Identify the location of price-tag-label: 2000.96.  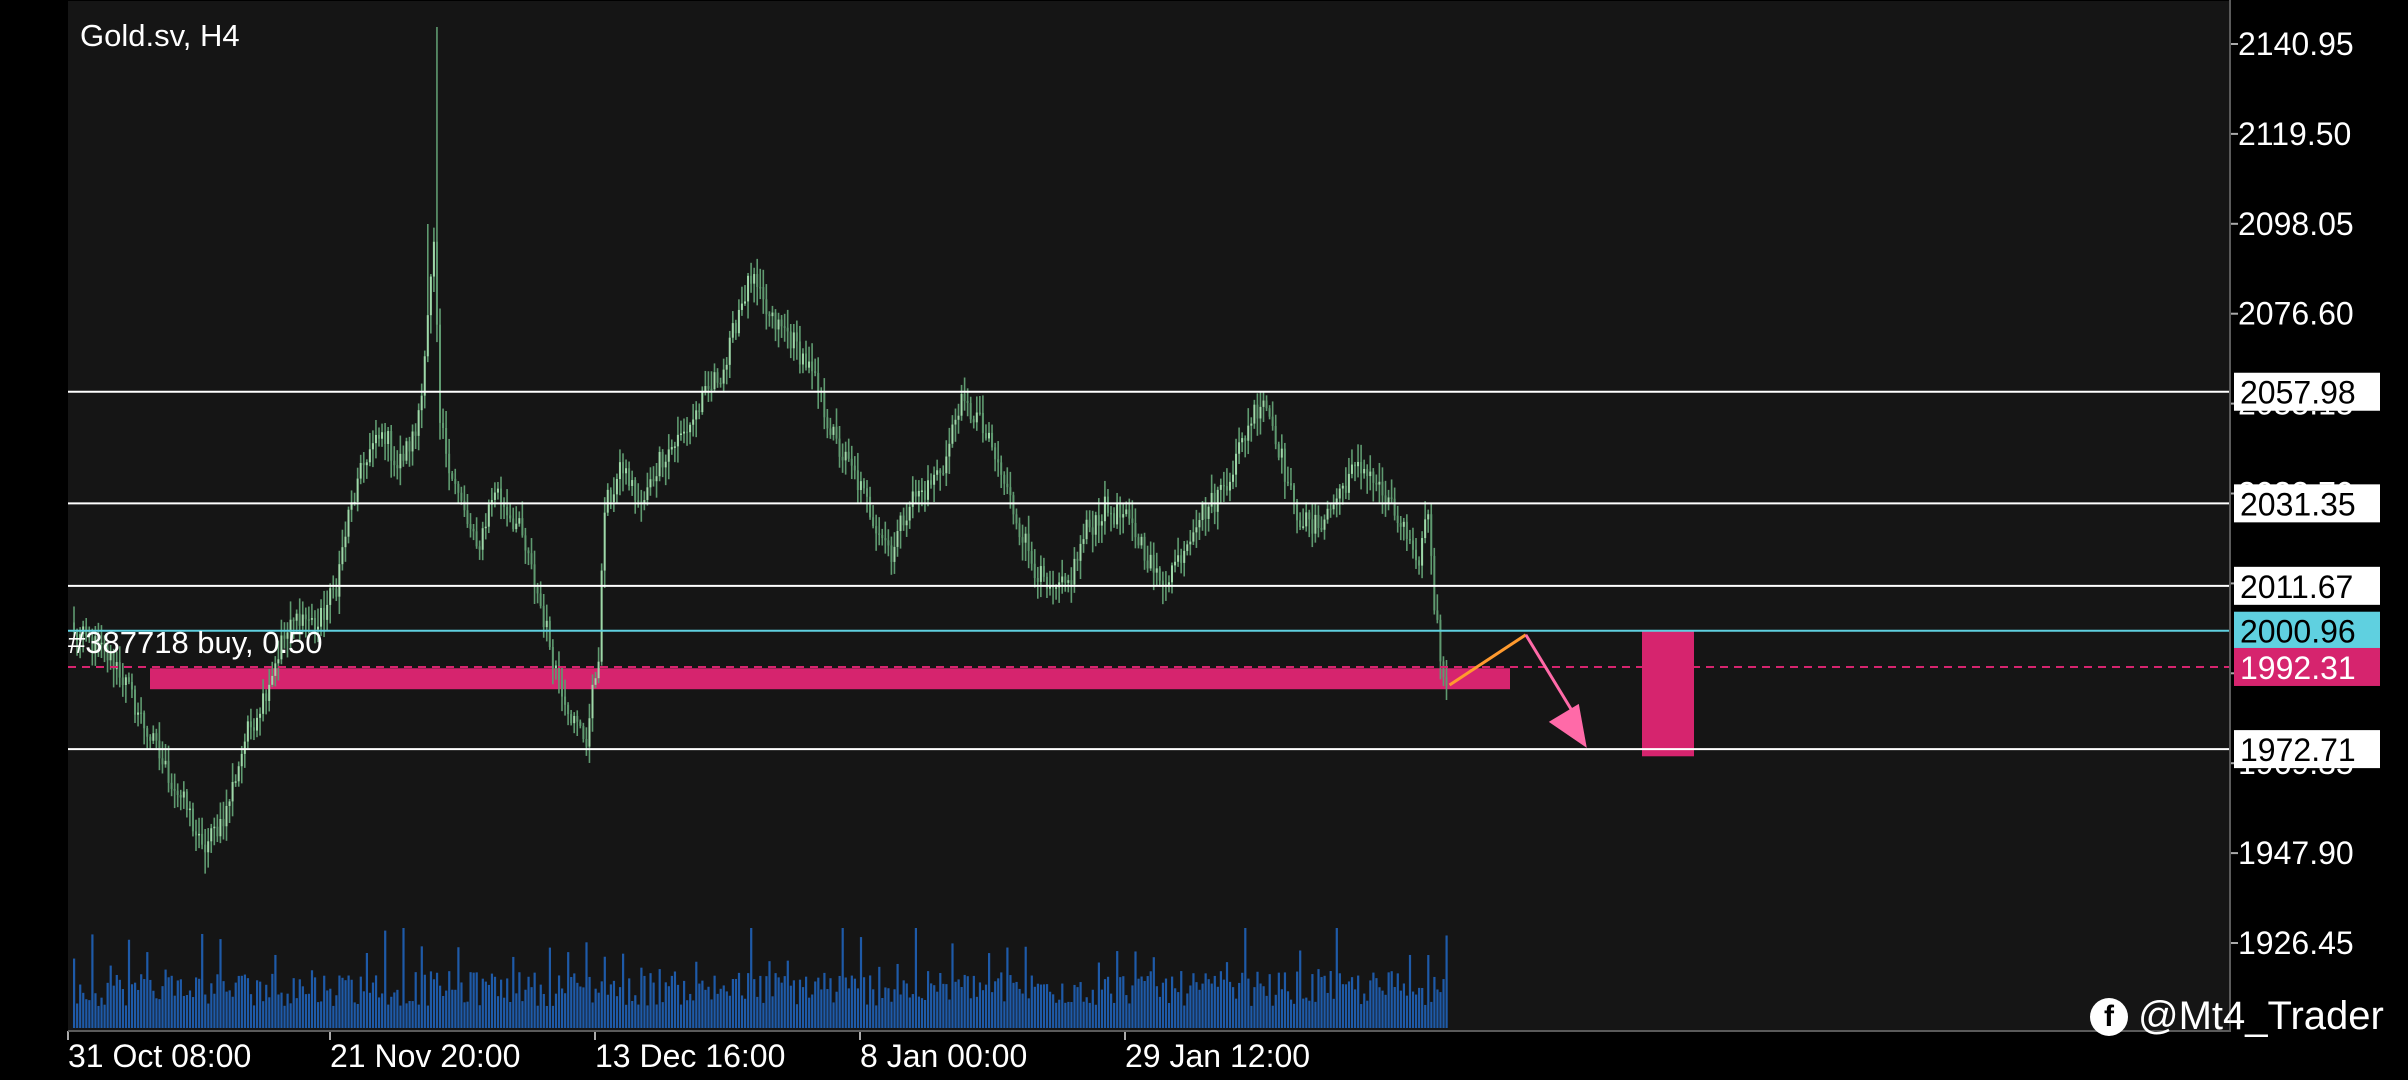
(2298, 632).